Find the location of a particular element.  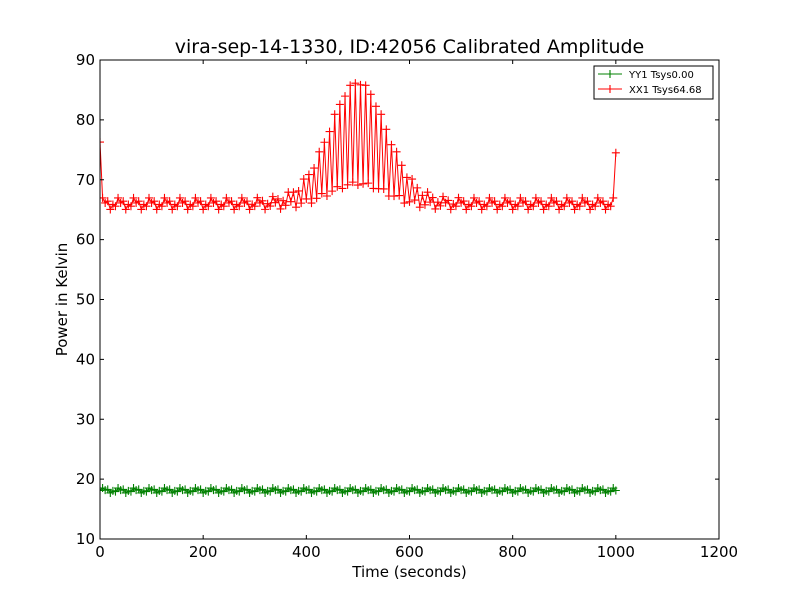

x-tick-label: 600 is located at coordinates (409, 552).